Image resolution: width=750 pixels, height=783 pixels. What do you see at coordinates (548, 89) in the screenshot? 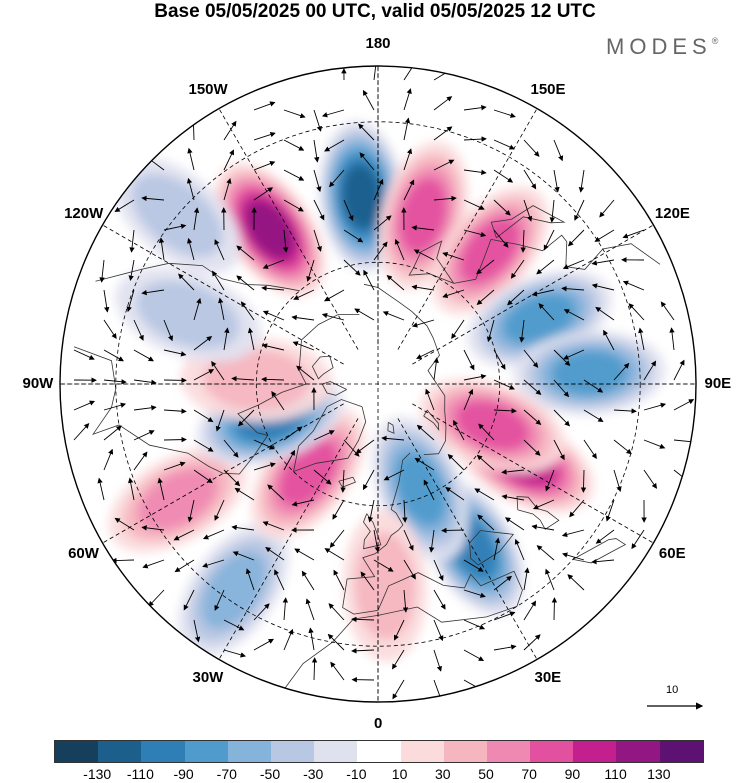
I see `meridian-label-150e: 150E` at bounding box center [548, 89].